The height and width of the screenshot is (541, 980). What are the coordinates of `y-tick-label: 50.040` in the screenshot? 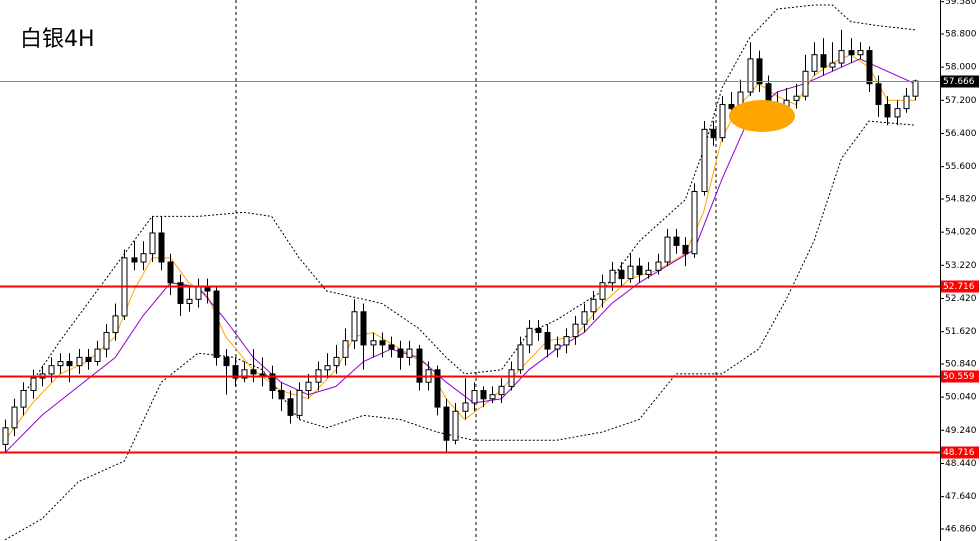 It's located at (961, 398).